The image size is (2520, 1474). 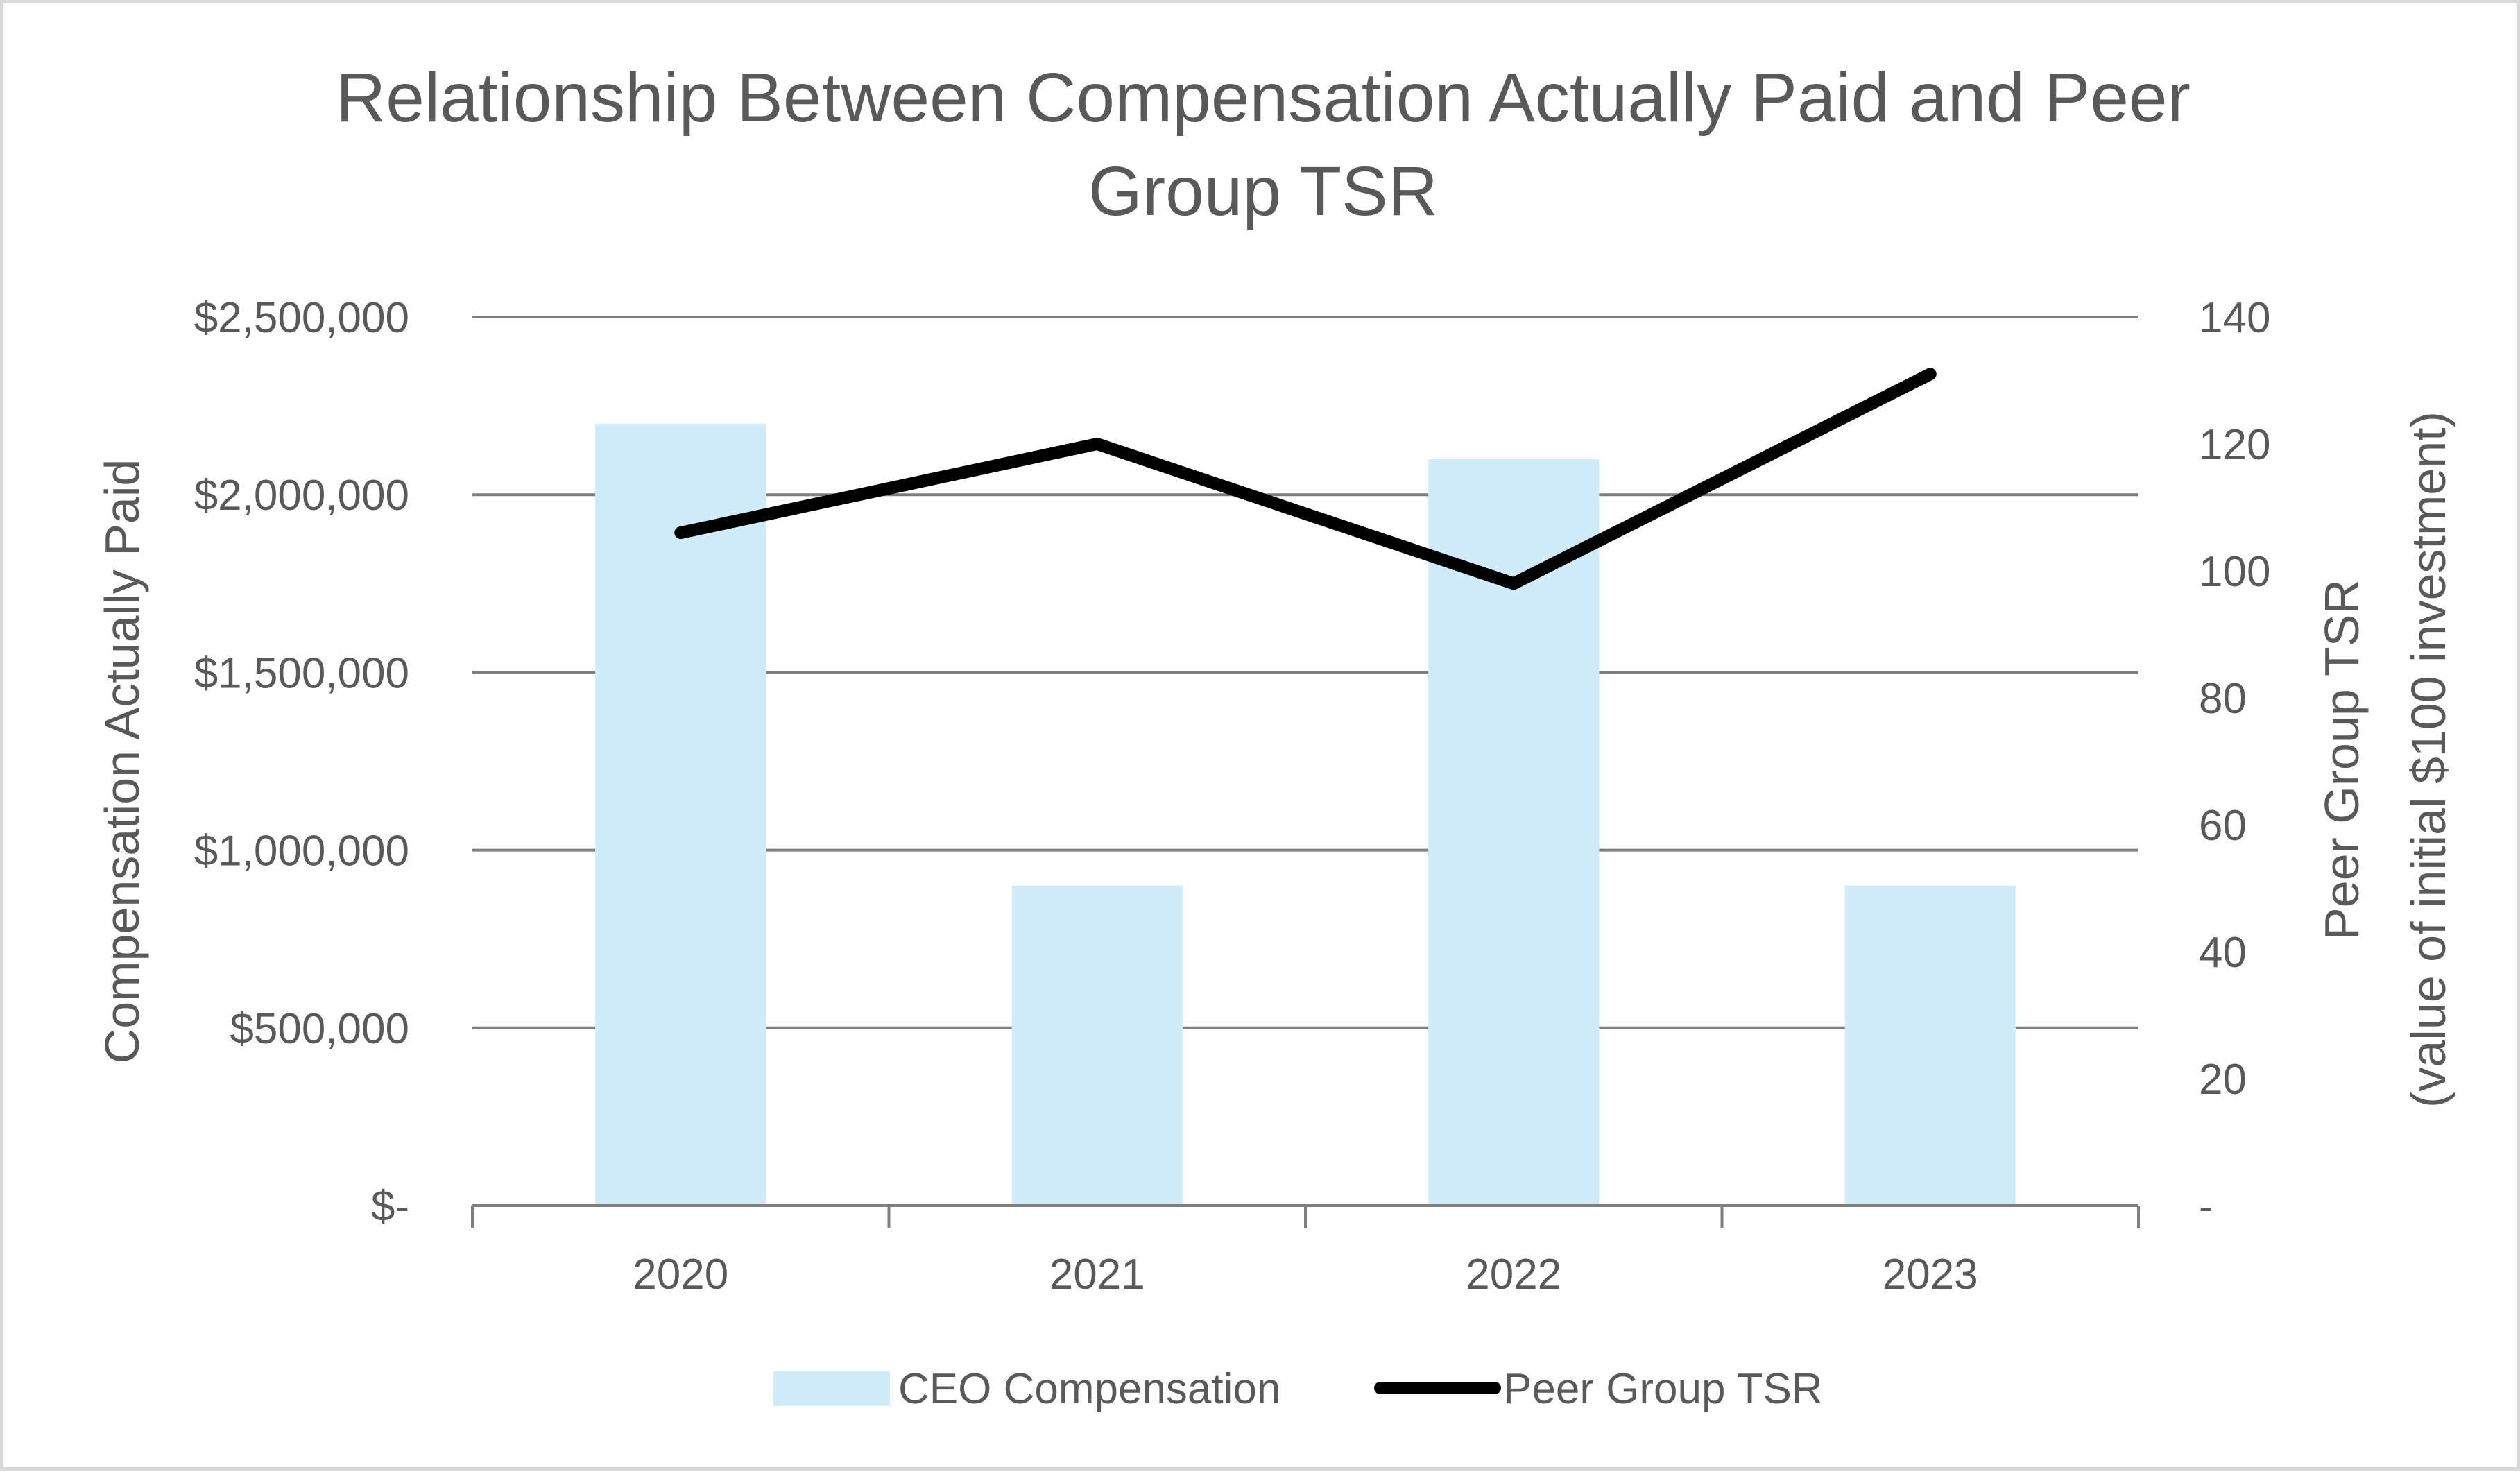 What do you see at coordinates (2234, 445) in the screenshot?
I see `right-tick-label-6: 120` at bounding box center [2234, 445].